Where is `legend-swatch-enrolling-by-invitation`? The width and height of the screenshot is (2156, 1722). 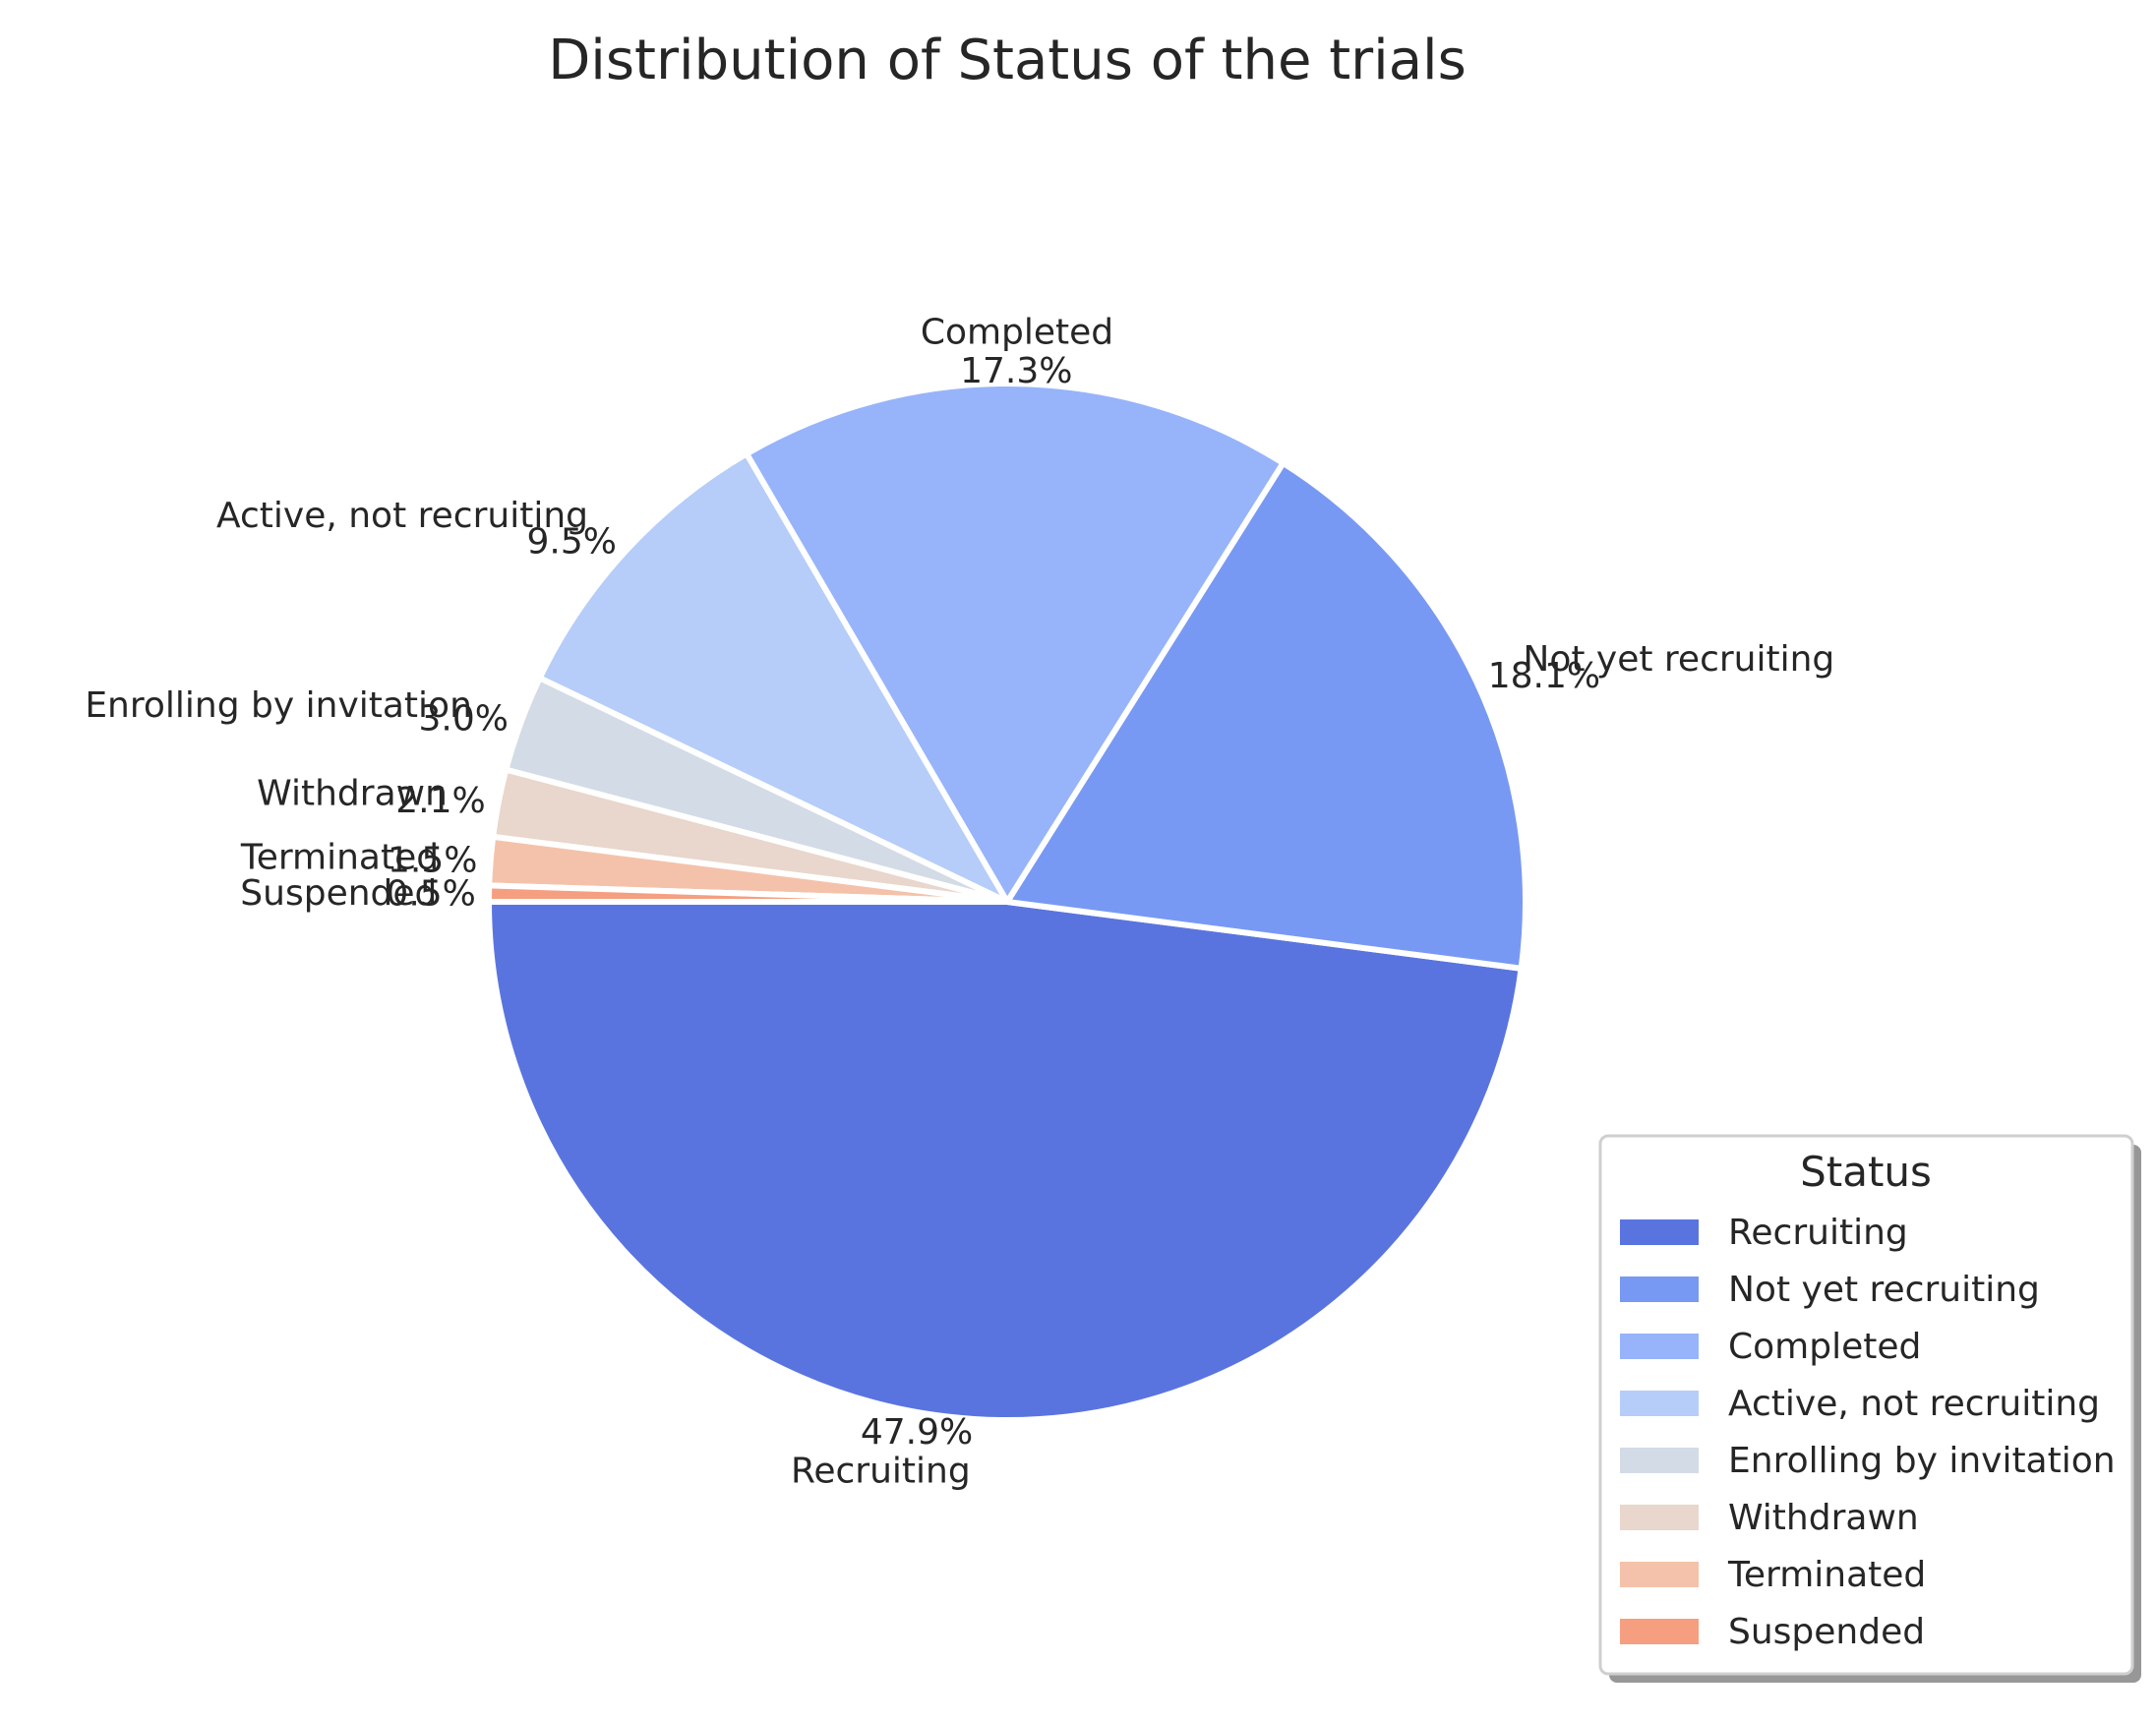 legend-swatch-enrolling-by-invitation is located at coordinates (1659, 1460).